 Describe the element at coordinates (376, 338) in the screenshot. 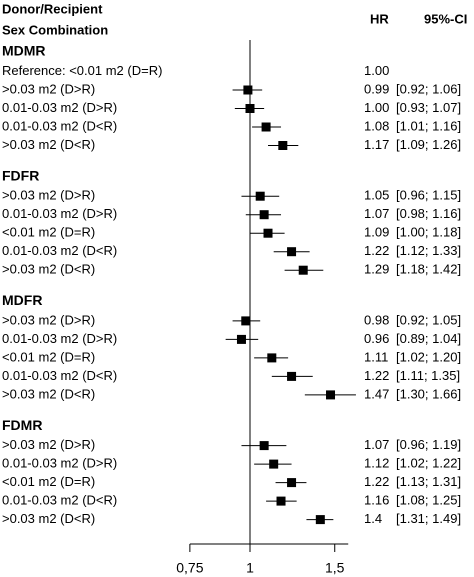

I see `hr-value: 0.96` at that location.